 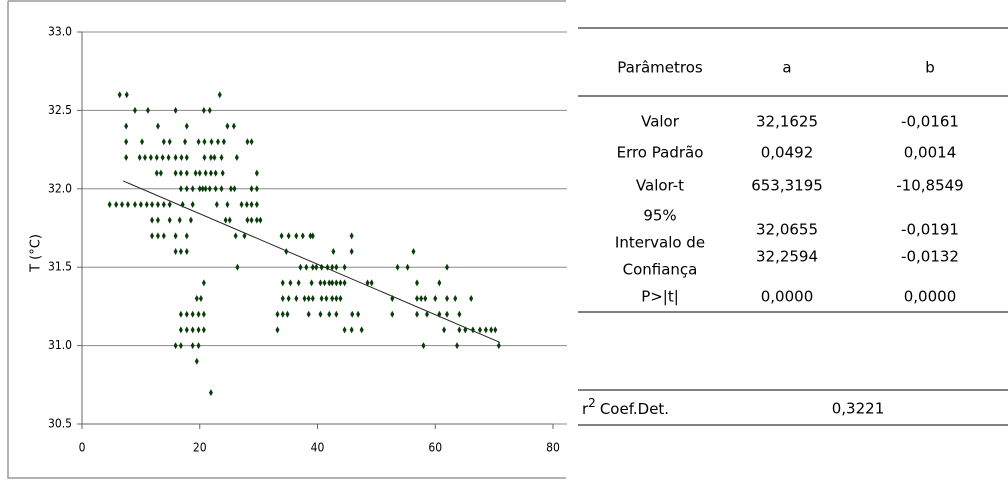 What do you see at coordinates (930, 153) in the screenshot?
I see `table-cell: 0,0014` at bounding box center [930, 153].